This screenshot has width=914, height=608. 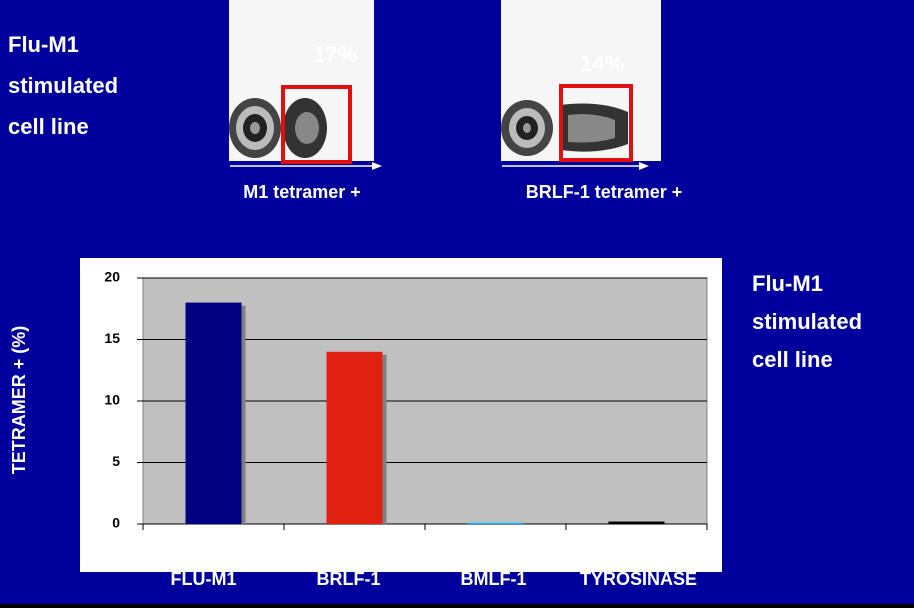 I want to click on y-tick-label: 0, so click(x=116, y=523).